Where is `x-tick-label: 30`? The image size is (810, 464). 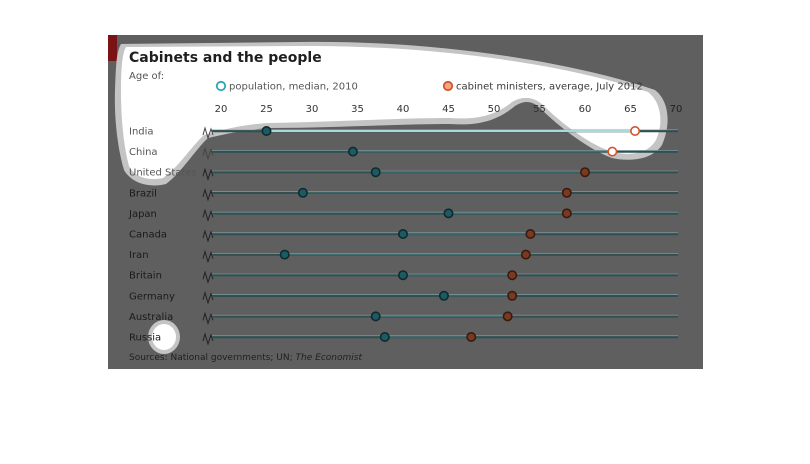
x-tick-label: 30 is located at coordinates (312, 109).